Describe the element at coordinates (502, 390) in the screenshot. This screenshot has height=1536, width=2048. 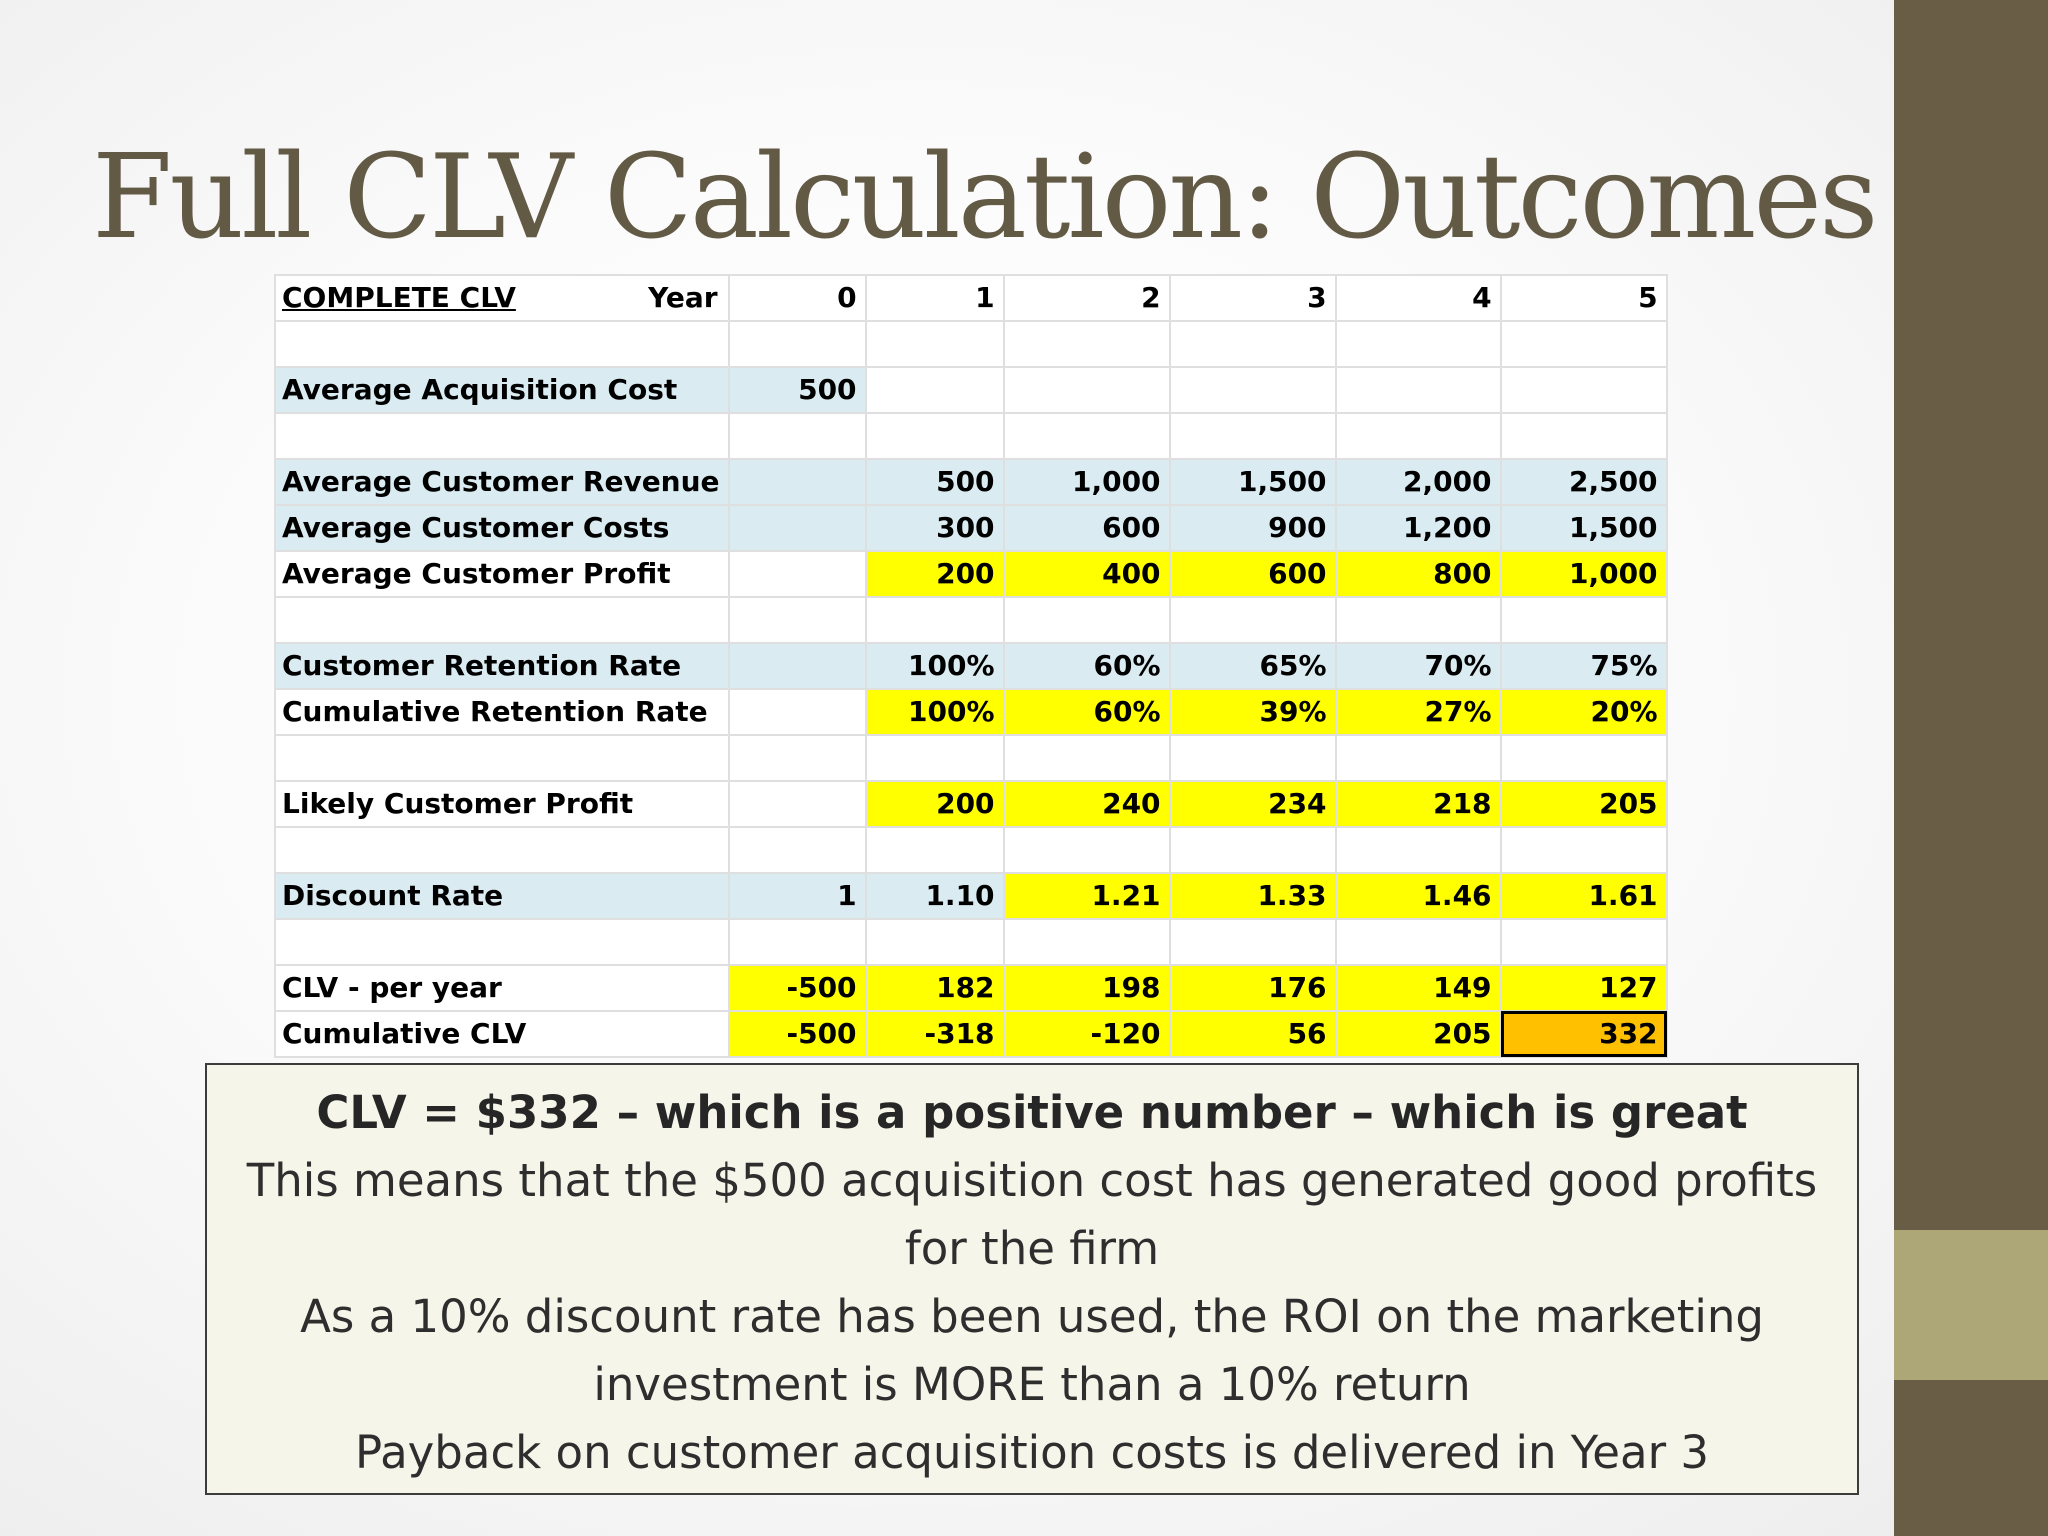
I see `row-label: Average Acquisition Cost` at that location.